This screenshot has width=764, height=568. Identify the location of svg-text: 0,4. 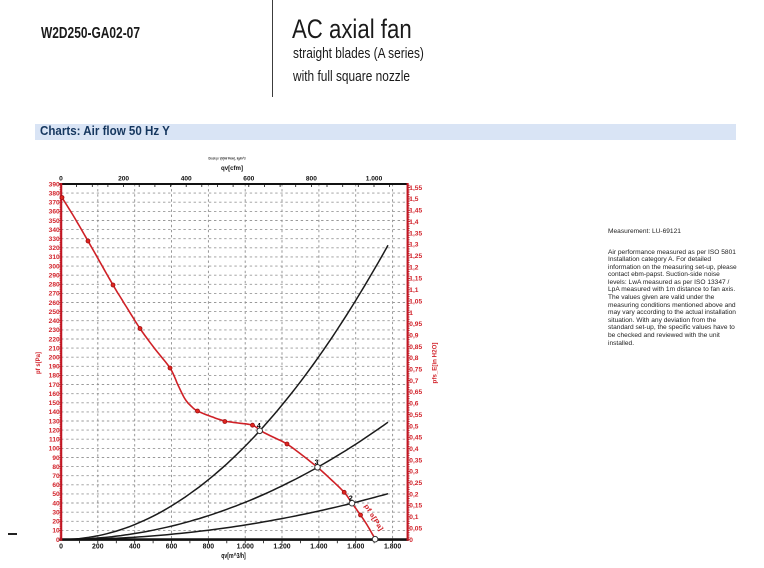
(413, 449).